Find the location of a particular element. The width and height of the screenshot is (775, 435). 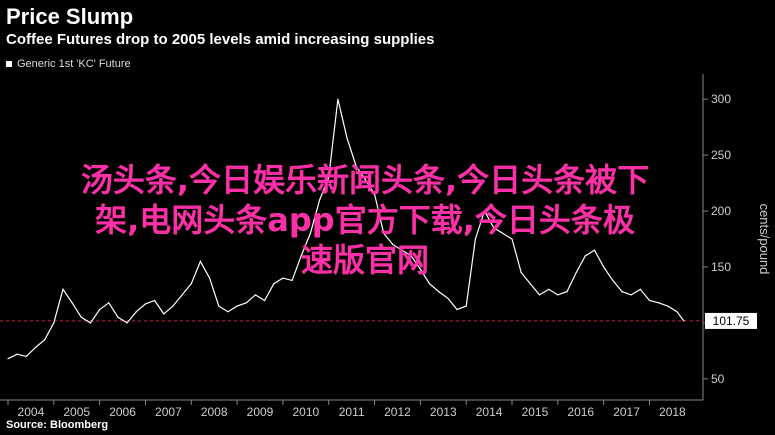

y-tick-label-300: 300 is located at coordinates (721, 99).